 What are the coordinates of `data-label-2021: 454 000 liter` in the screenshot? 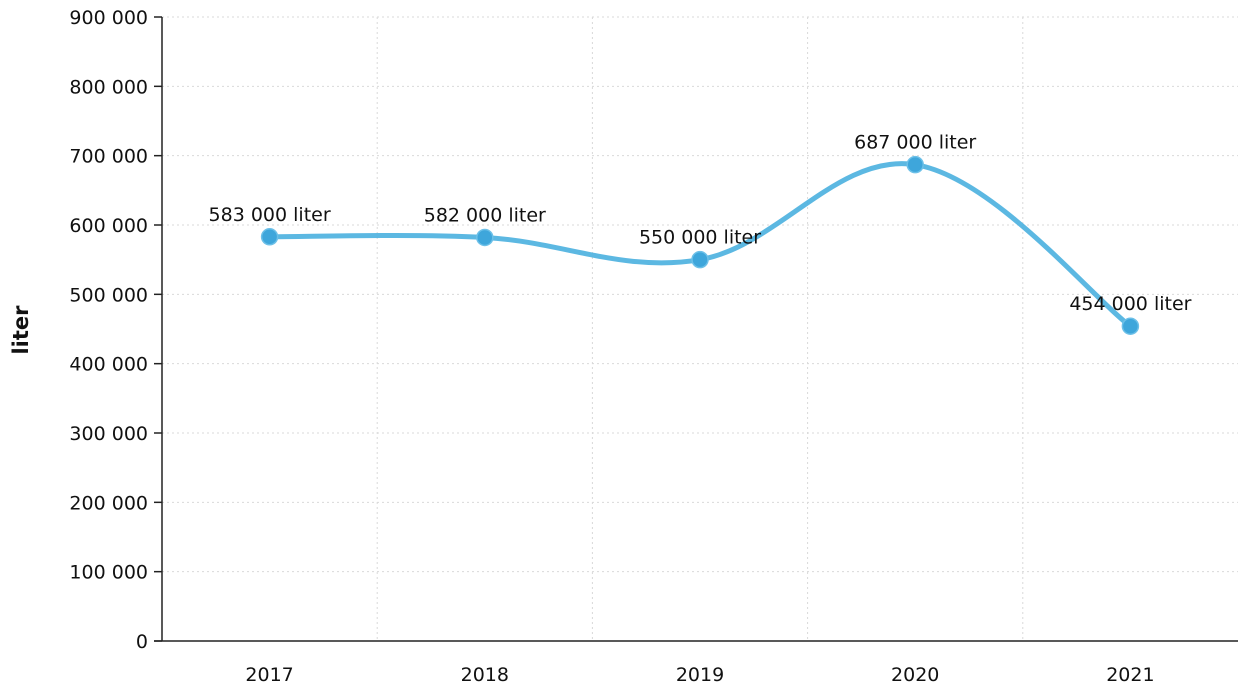 It's located at (1130, 304).